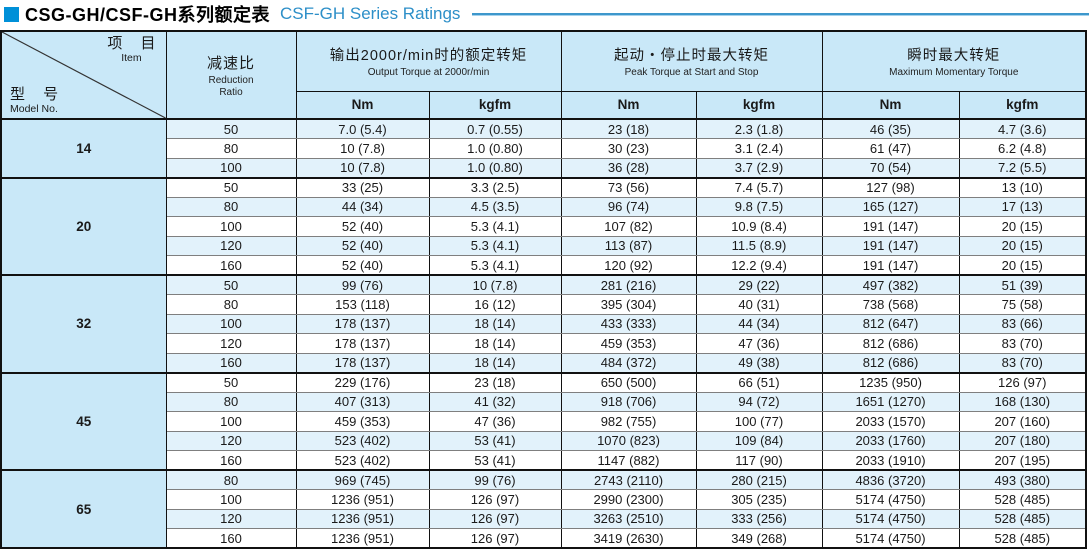 The image size is (1089, 549). What do you see at coordinates (759, 187) in the screenshot?
I see `value-cell: 7.4 (5.7)` at bounding box center [759, 187].